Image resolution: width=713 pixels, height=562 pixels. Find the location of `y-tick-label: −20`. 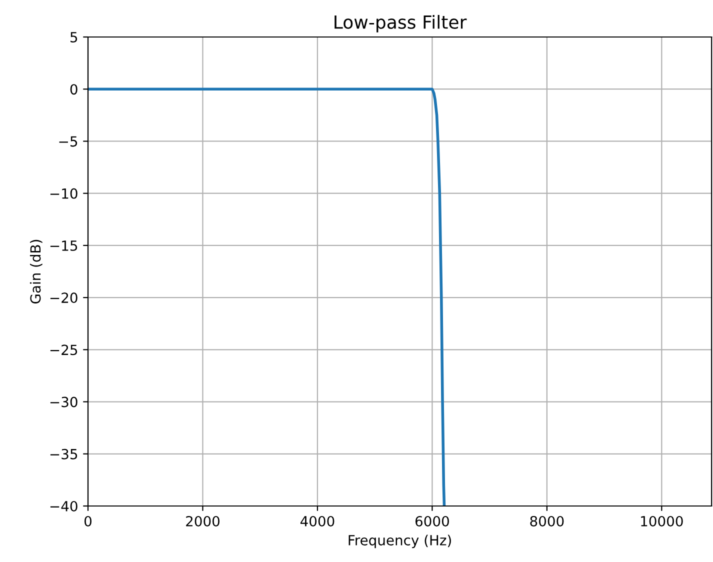

y-tick-label: −20 is located at coordinates (64, 298).